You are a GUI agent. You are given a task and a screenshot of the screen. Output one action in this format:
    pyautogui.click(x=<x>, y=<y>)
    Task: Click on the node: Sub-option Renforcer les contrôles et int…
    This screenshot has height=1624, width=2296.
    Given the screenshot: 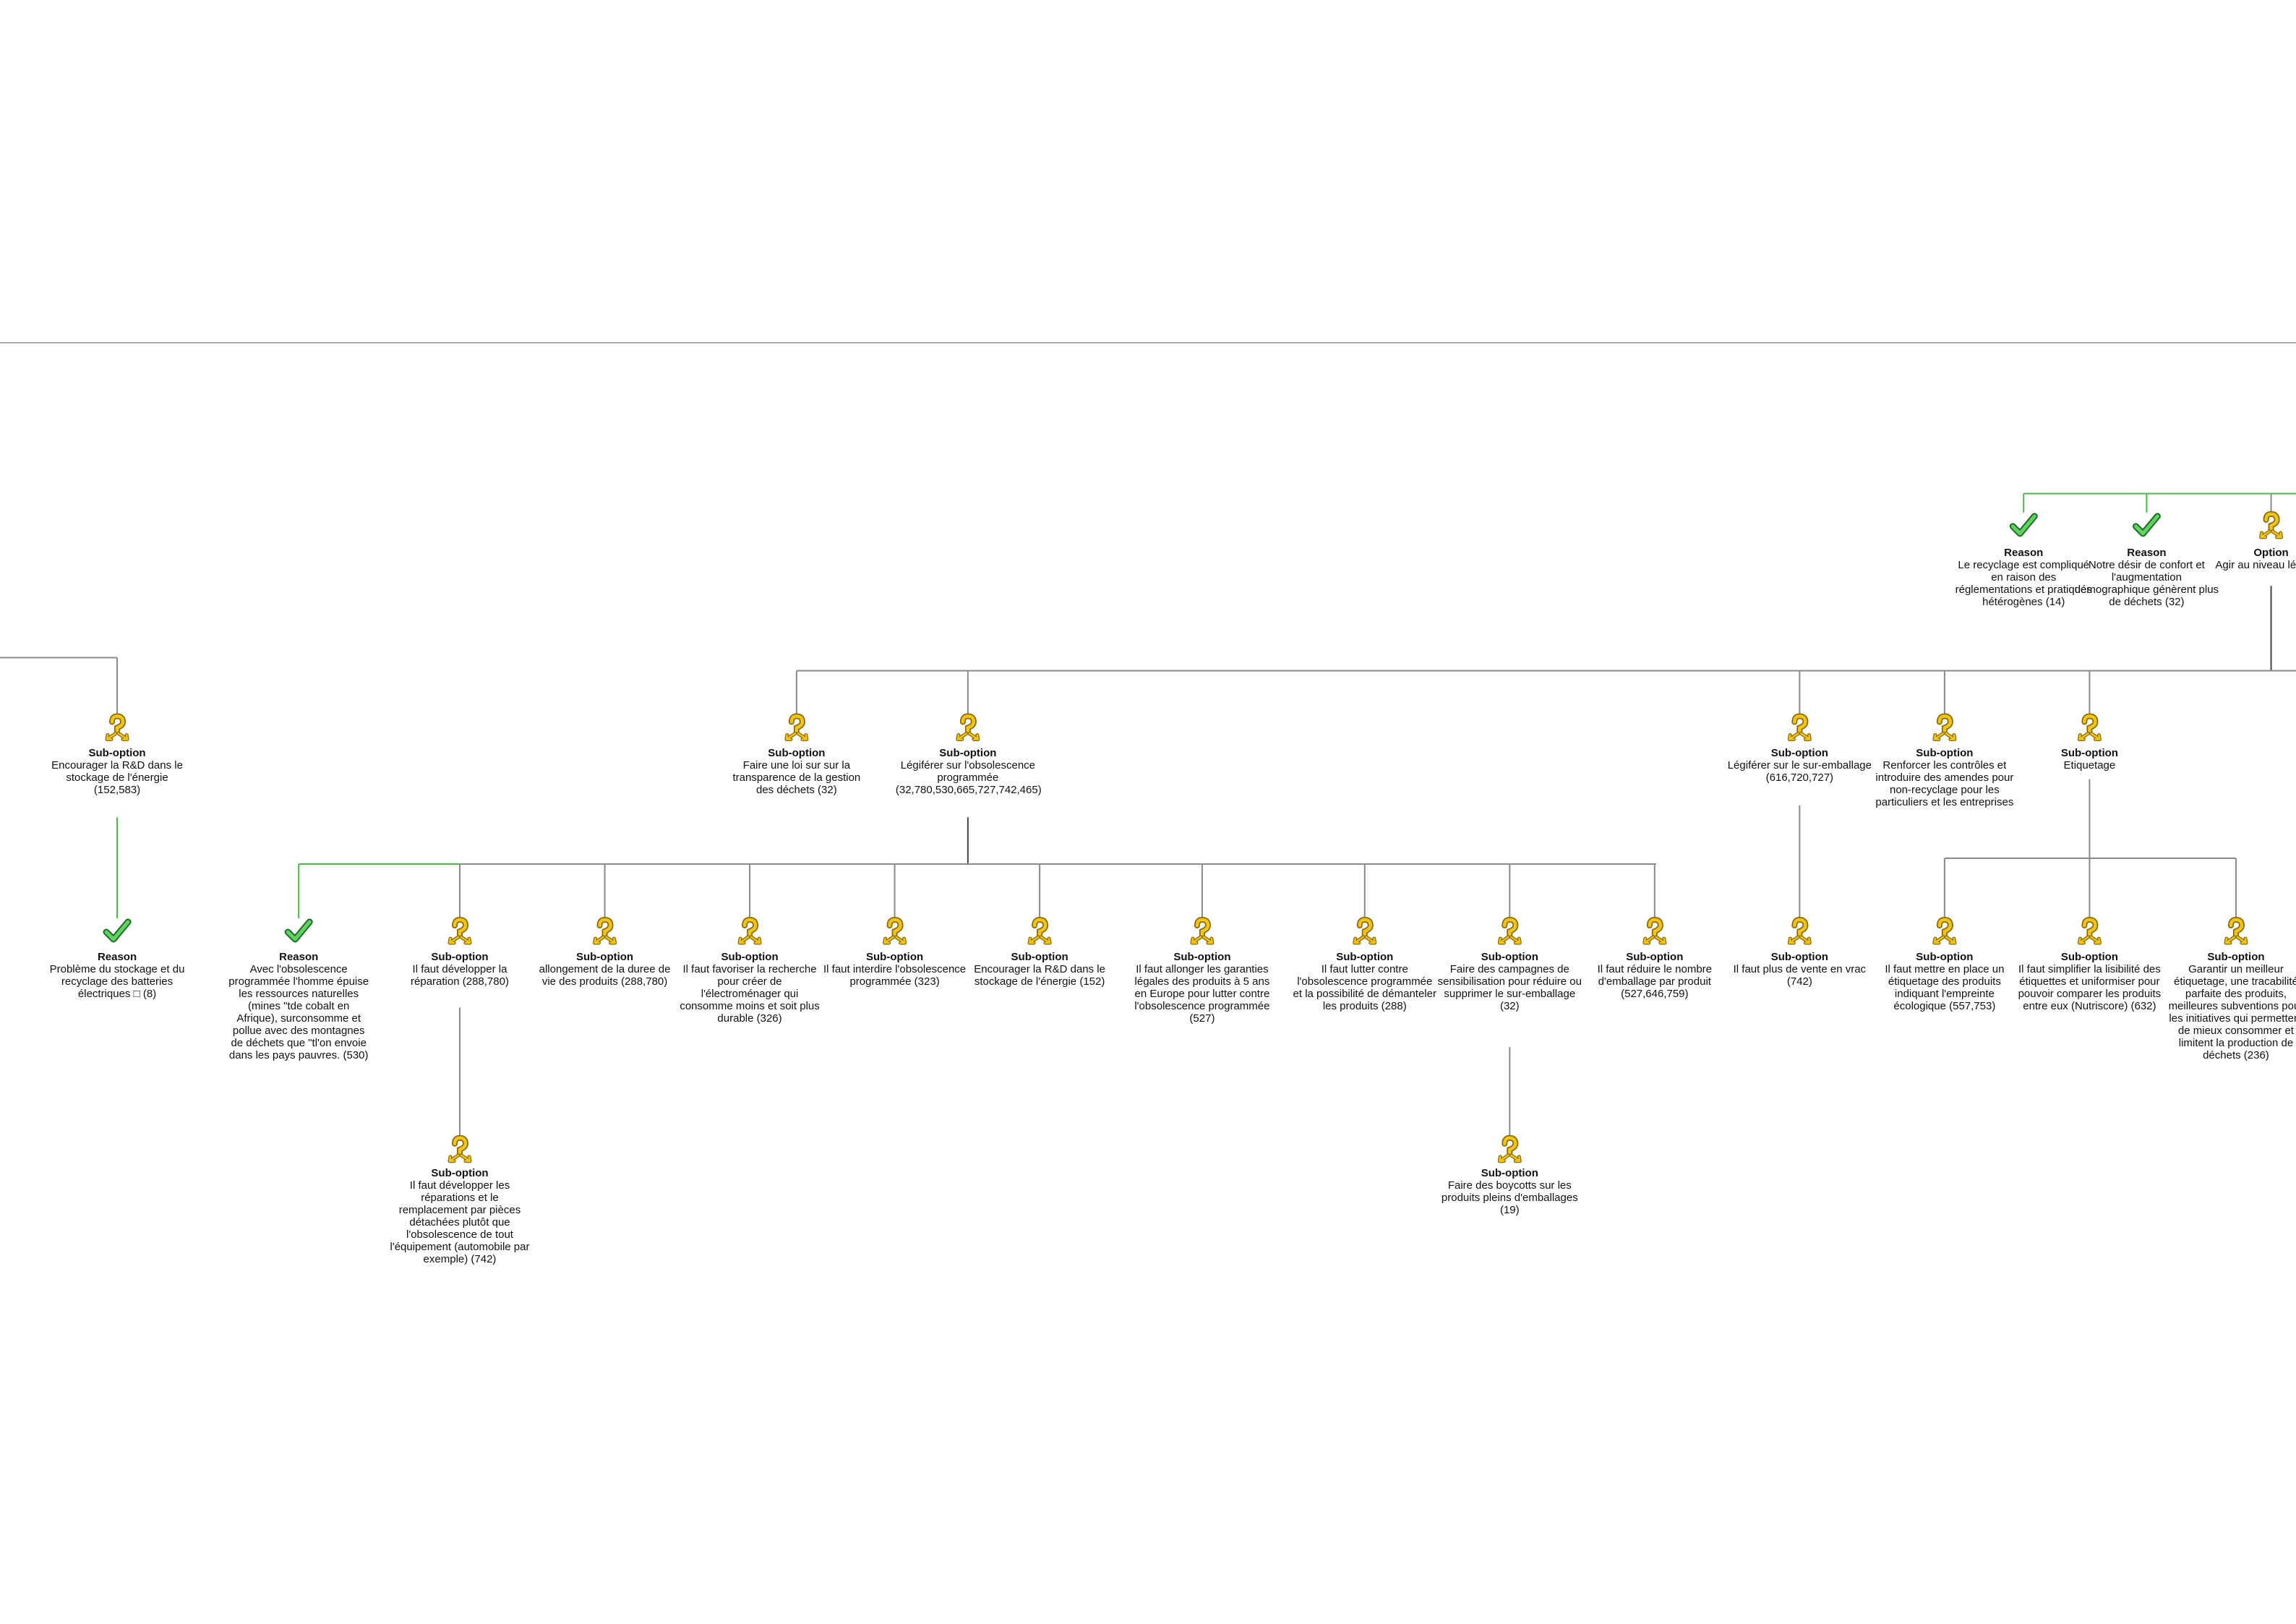 What is the action you would take?
    pyautogui.click(x=1944, y=778)
    